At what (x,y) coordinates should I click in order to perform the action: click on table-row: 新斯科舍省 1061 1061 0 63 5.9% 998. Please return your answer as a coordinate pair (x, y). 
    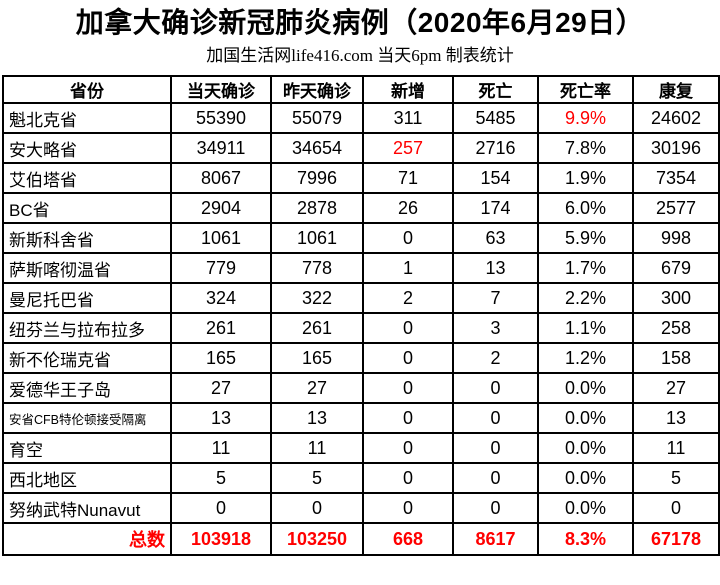
    Looking at the image, I should click on (361, 238).